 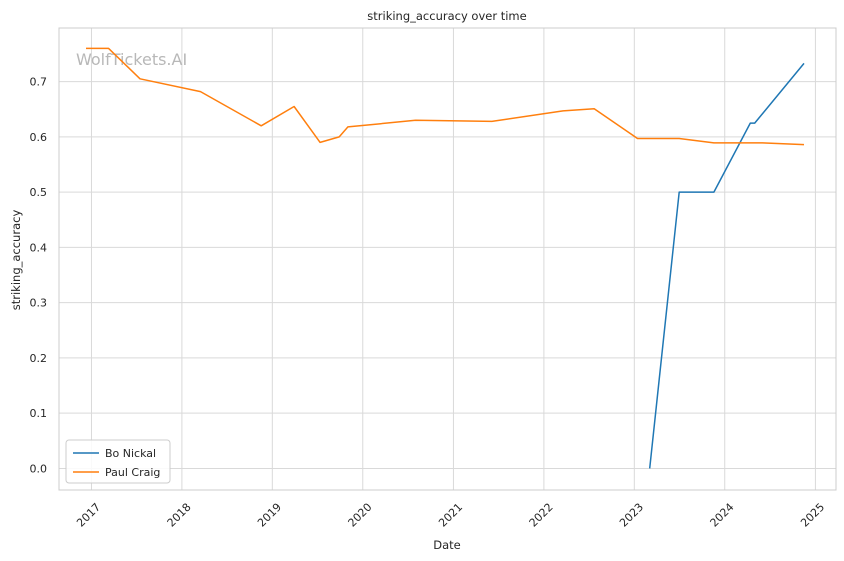 I want to click on y-tick-label: 0.4, so click(x=39, y=247).